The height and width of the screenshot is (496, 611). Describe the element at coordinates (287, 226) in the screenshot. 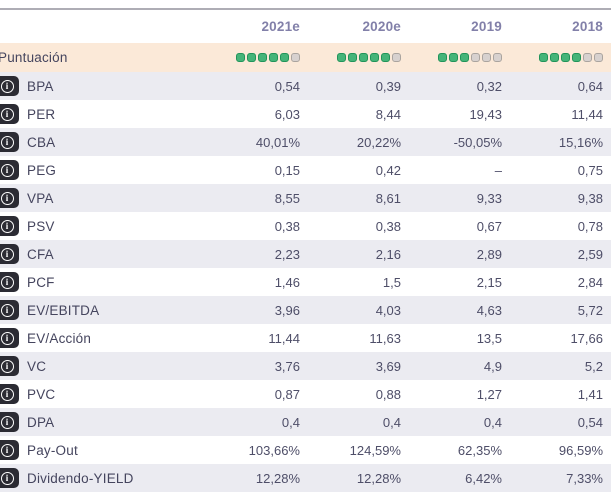

I see `value-cell: 0,38` at that location.